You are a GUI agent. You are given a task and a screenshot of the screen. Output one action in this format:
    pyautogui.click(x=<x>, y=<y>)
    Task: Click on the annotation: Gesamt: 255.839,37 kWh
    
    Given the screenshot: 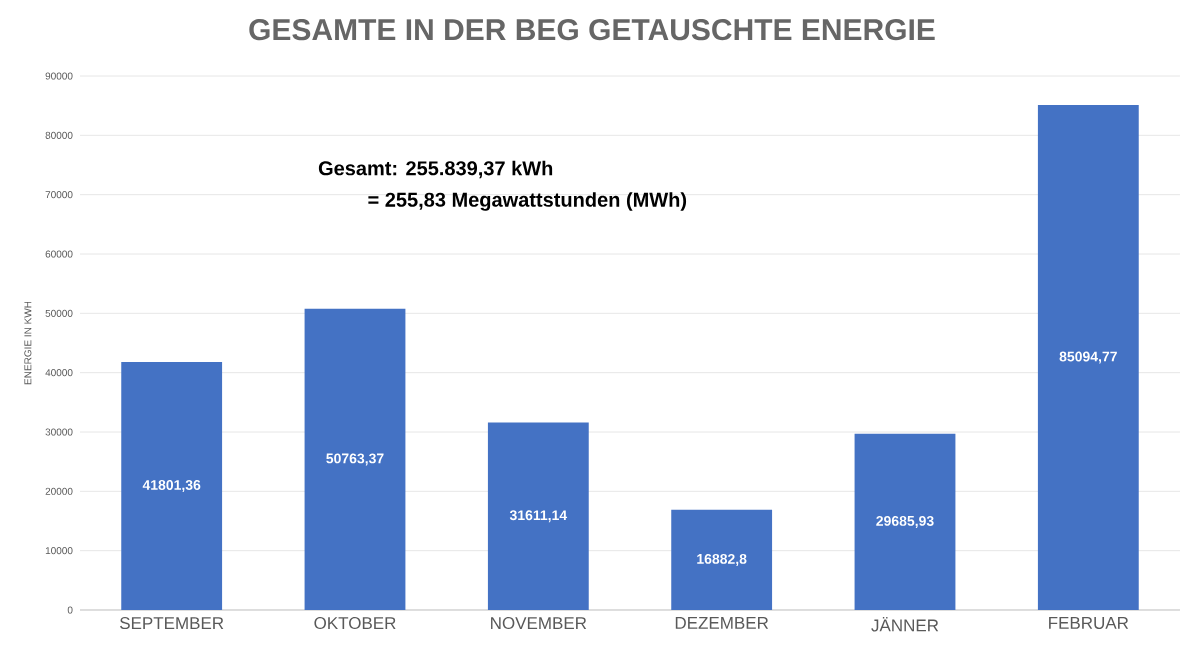 What is the action you would take?
    pyautogui.click(x=435, y=169)
    